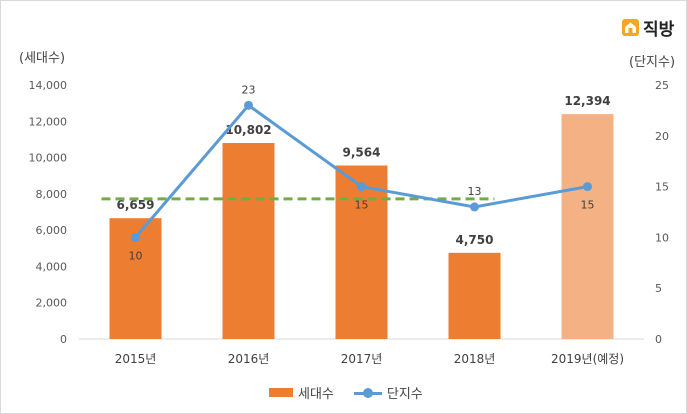 This screenshot has height=414, width=687. Describe the element at coordinates (662, 187) in the screenshot. I see `right-tick-label: 15` at that location.